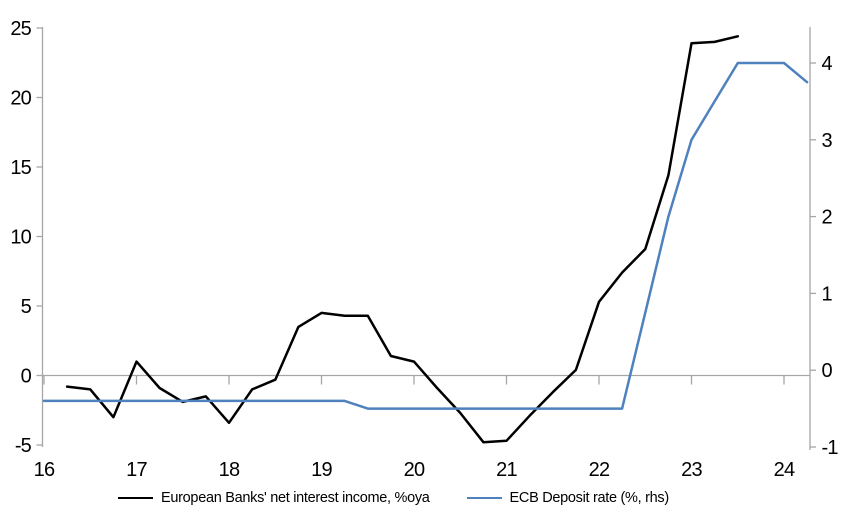 The width and height of the screenshot is (852, 531). I want to click on left-axis-tick-label: 25, so click(20, 29).